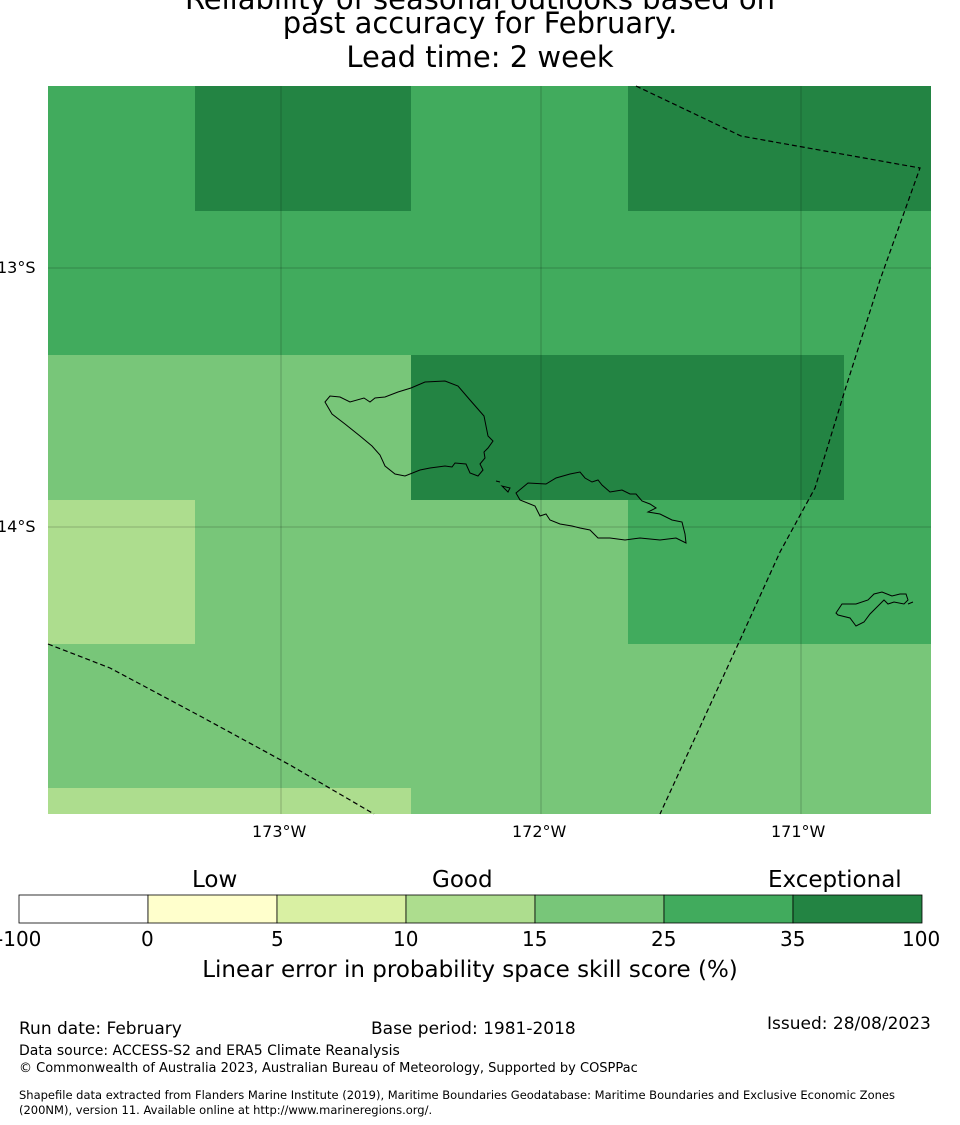  What do you see at coordinates (277, 939) in the screenshot?
I see `colorbar-tick-label: 5` at bounding box center [277, 939].